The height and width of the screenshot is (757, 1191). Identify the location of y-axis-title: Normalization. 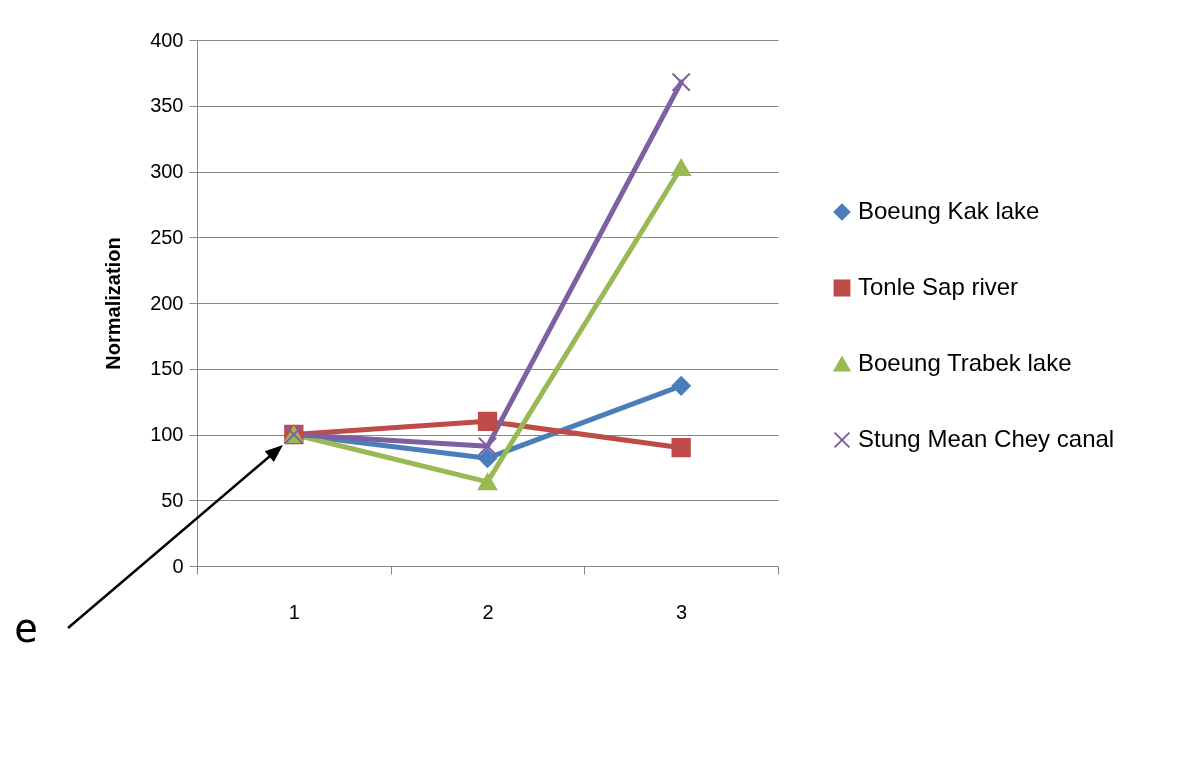
(113, 303).